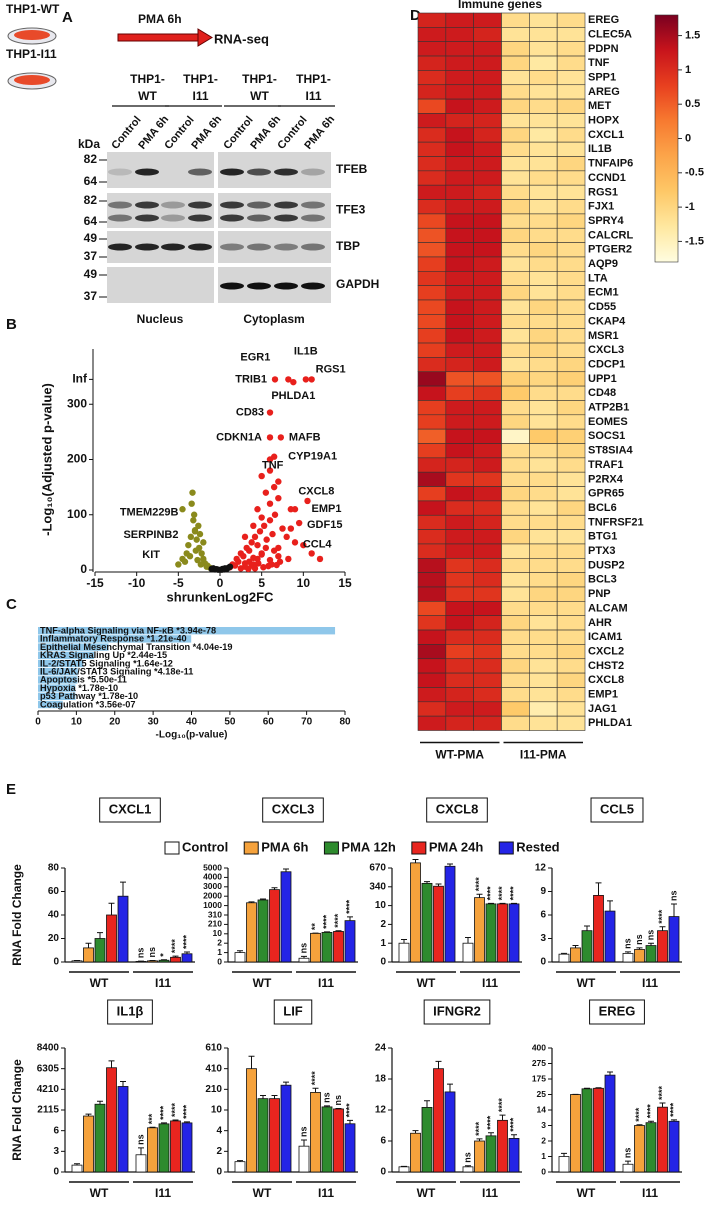  Describe the element at coordinates (99, 1193) in the screenshot. I see `group-label: WT` at that location.